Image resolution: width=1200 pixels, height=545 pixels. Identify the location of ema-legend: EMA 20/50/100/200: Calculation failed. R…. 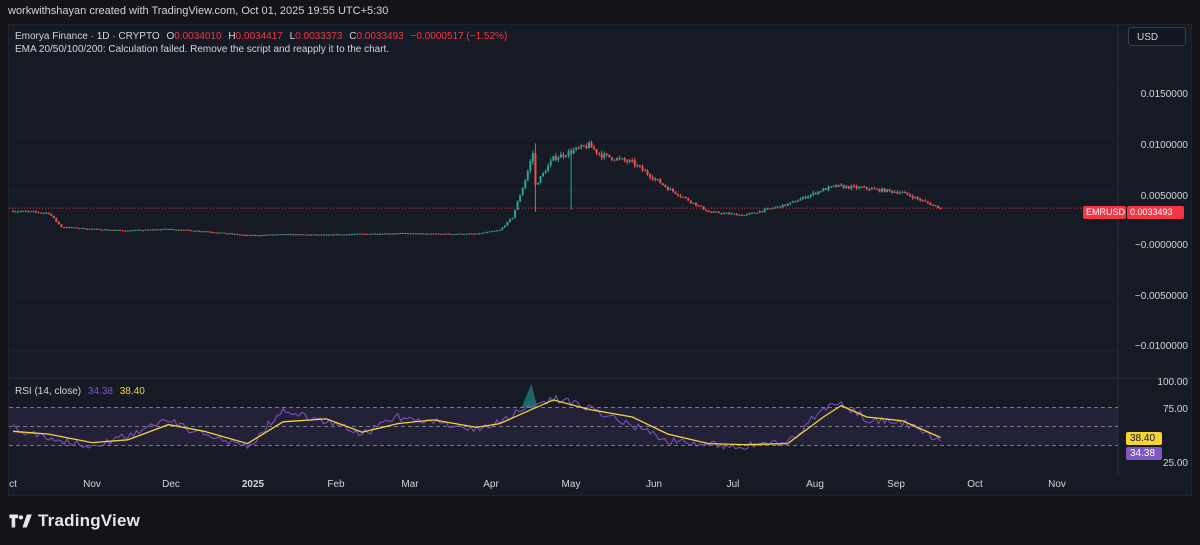
(202, 49).